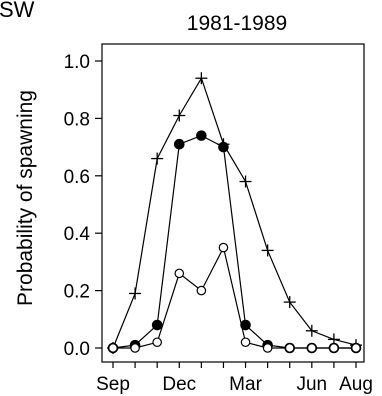  What do you see at coordinates (356, 384) in the screenshot?
I see `x-tick-label: Aug` at bounding box center [356, 384].